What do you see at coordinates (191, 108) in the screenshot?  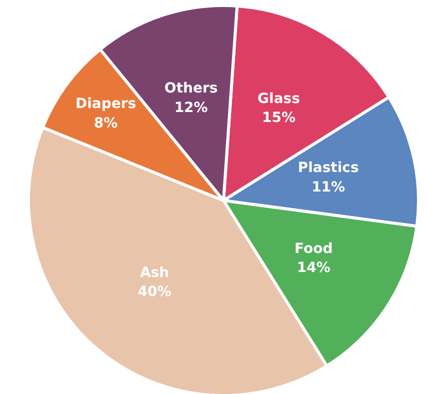 I see `data-label: 12%` at bounding box center [191, 108].